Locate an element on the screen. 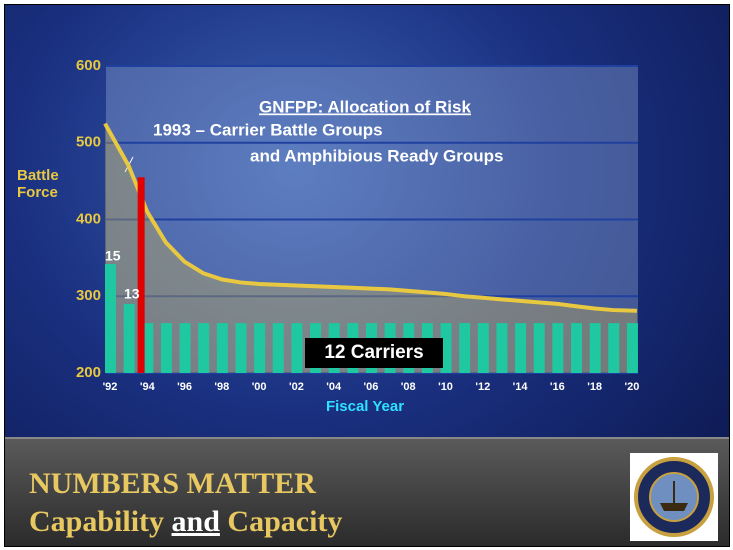 This screenshot has height=550, width=733. annotation-box is located at coordinates (374, 353).